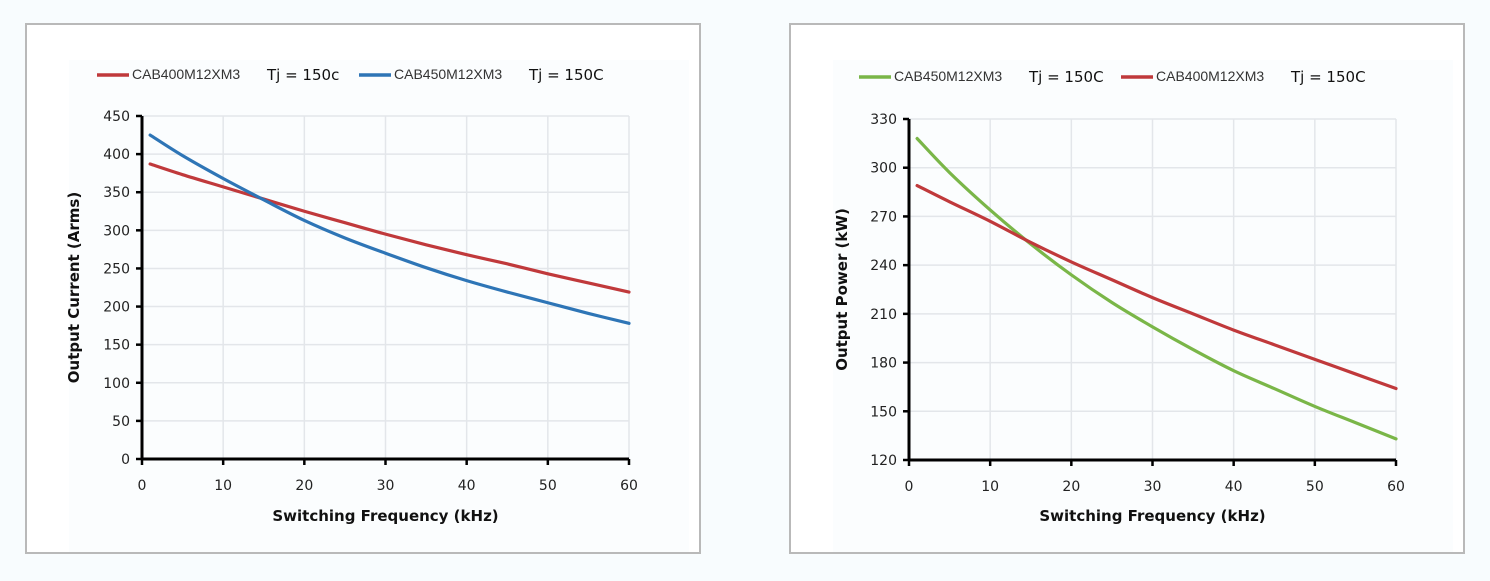 This screenshot has width=1490, height=581. Describe the element at coordinates (883, 364) in the screenshot. I see `y-tick-label: 180` at that location.